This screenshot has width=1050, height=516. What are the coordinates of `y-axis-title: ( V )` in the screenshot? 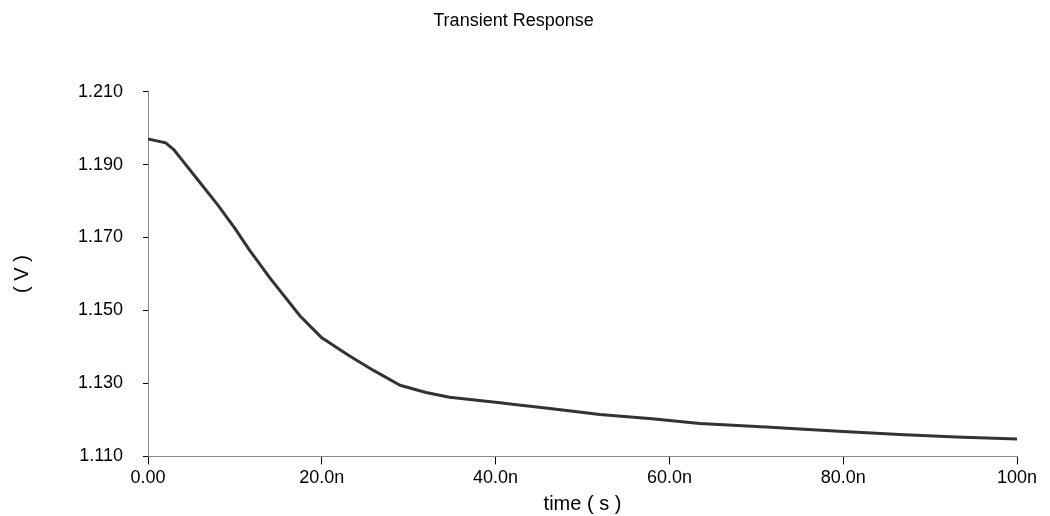 It's located at (20, 274).